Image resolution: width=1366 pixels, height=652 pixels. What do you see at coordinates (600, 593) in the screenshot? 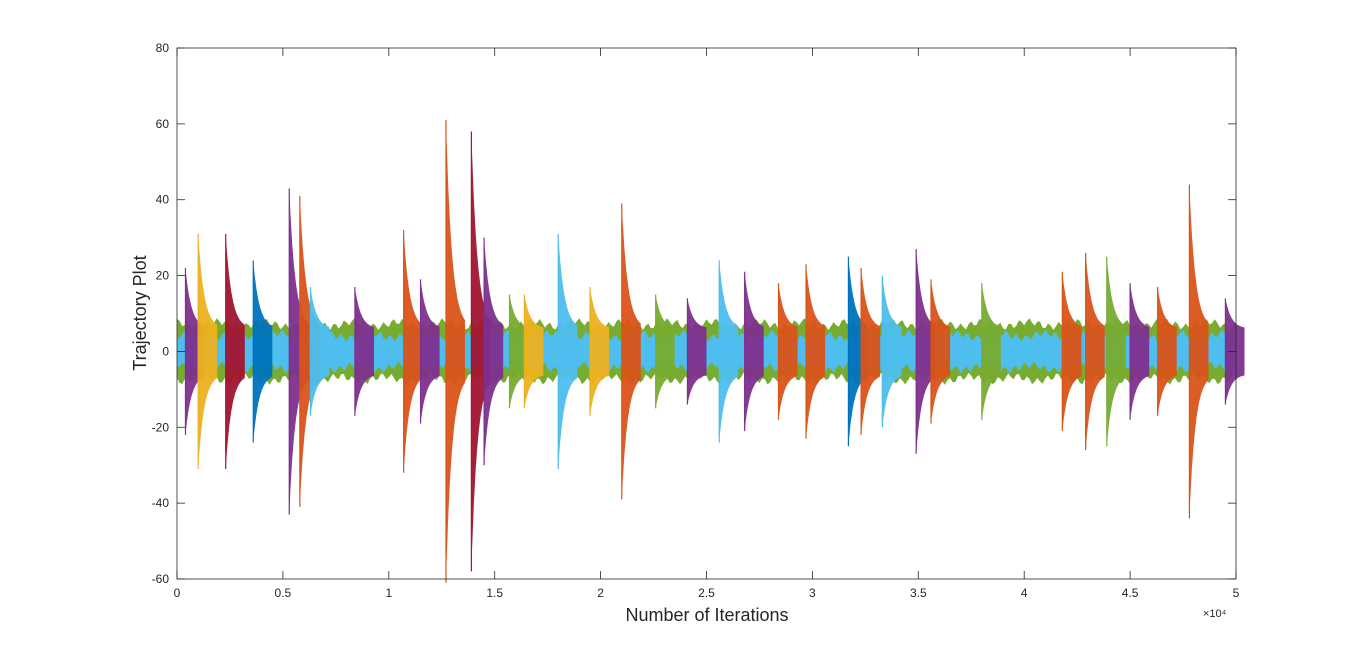
I see `x-tick-label-4: 2` at bounding box center [600, 593].